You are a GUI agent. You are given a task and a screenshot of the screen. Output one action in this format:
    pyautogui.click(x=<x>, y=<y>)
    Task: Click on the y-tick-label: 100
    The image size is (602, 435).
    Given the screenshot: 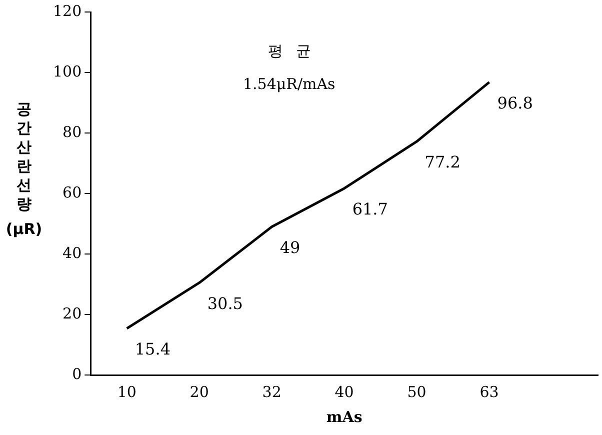 What is the action you would take?
    pyautogui.click(x=67, y=71)
    